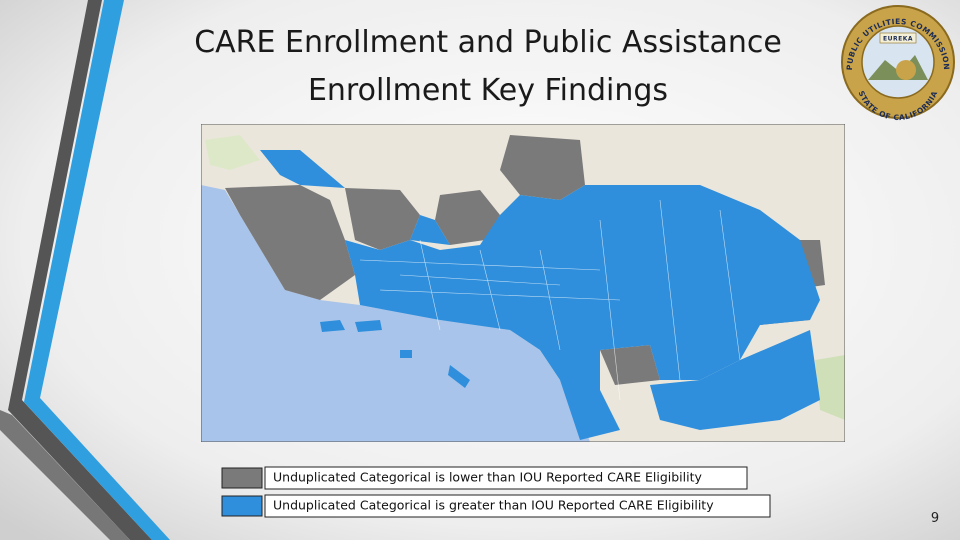  I want to click on title-line: Enrollment Key Findings, so click(488, 90).